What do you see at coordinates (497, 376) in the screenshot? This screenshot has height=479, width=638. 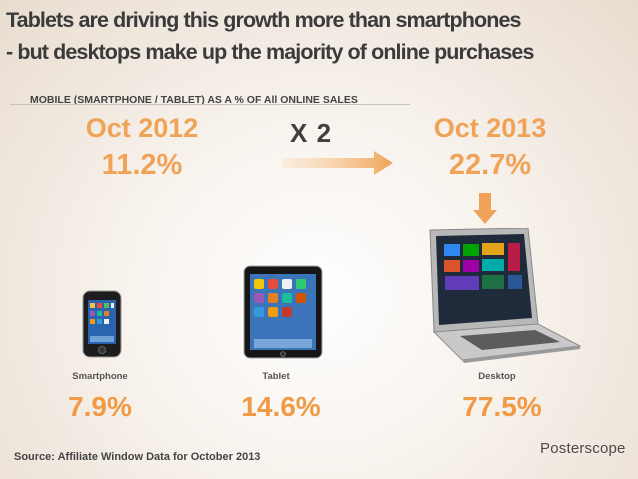 I see `desktop-label: Desktop` at bounding box center [497, 376].